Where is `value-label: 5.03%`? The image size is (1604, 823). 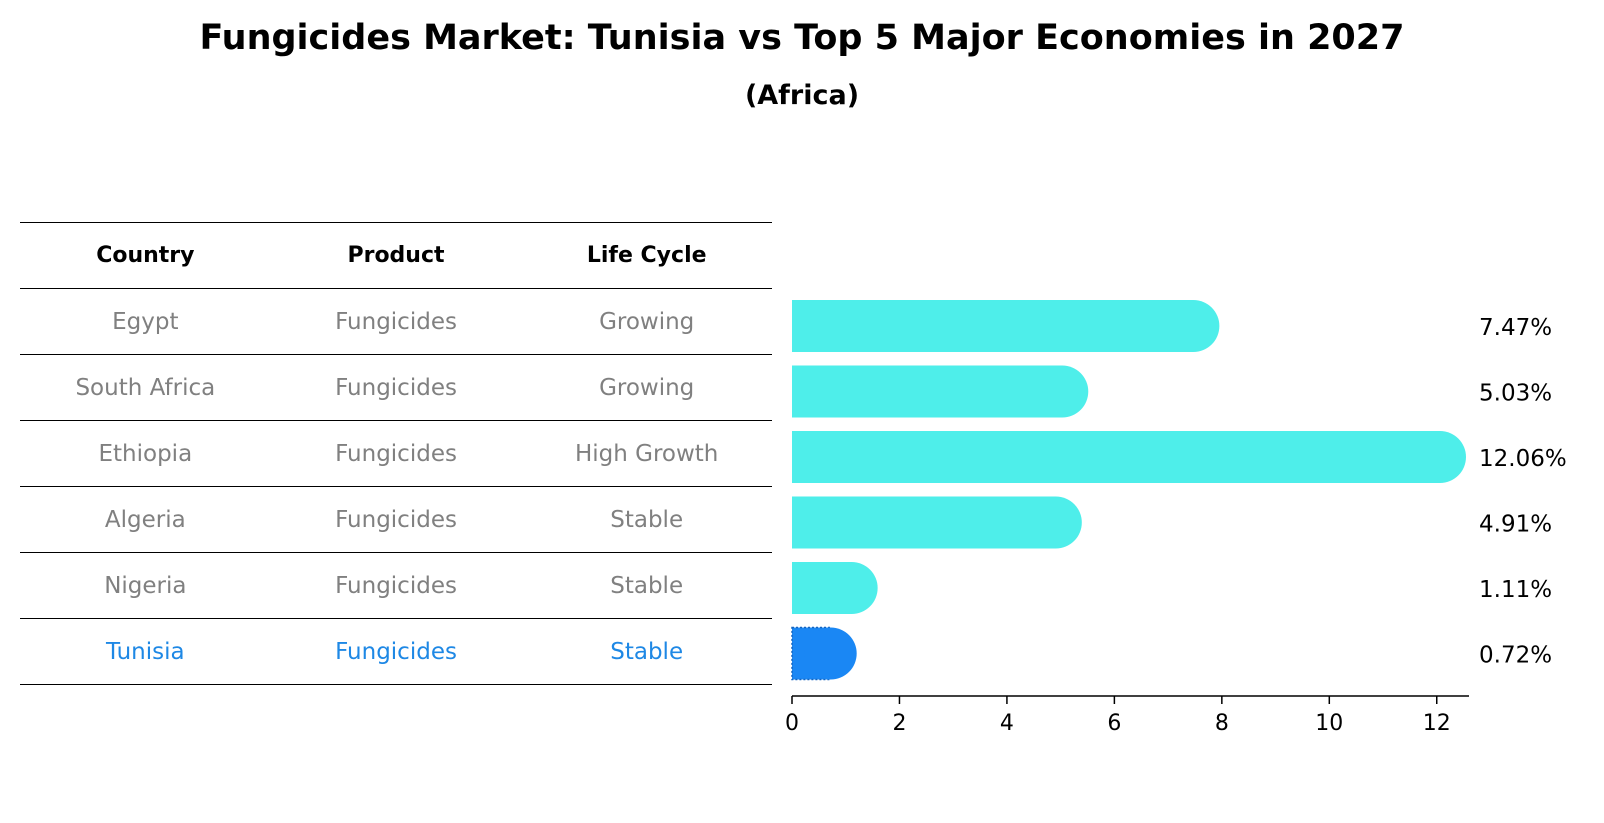 value-label: 5.03% is located at coordinates (1515, 394).